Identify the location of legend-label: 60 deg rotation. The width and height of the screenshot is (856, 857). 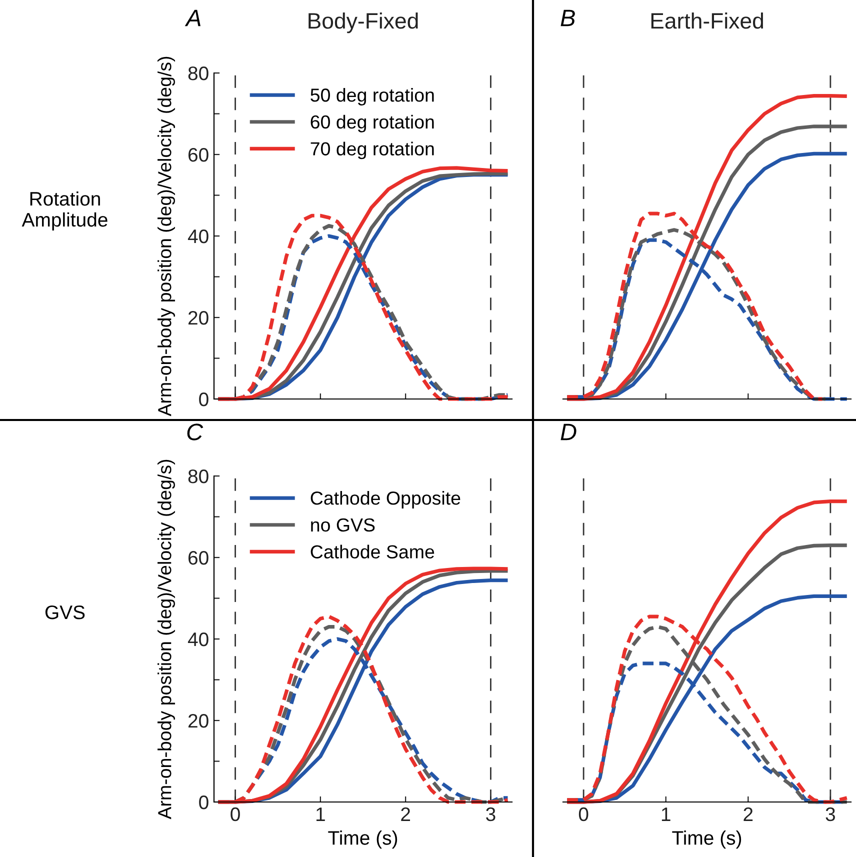
(372, 123).